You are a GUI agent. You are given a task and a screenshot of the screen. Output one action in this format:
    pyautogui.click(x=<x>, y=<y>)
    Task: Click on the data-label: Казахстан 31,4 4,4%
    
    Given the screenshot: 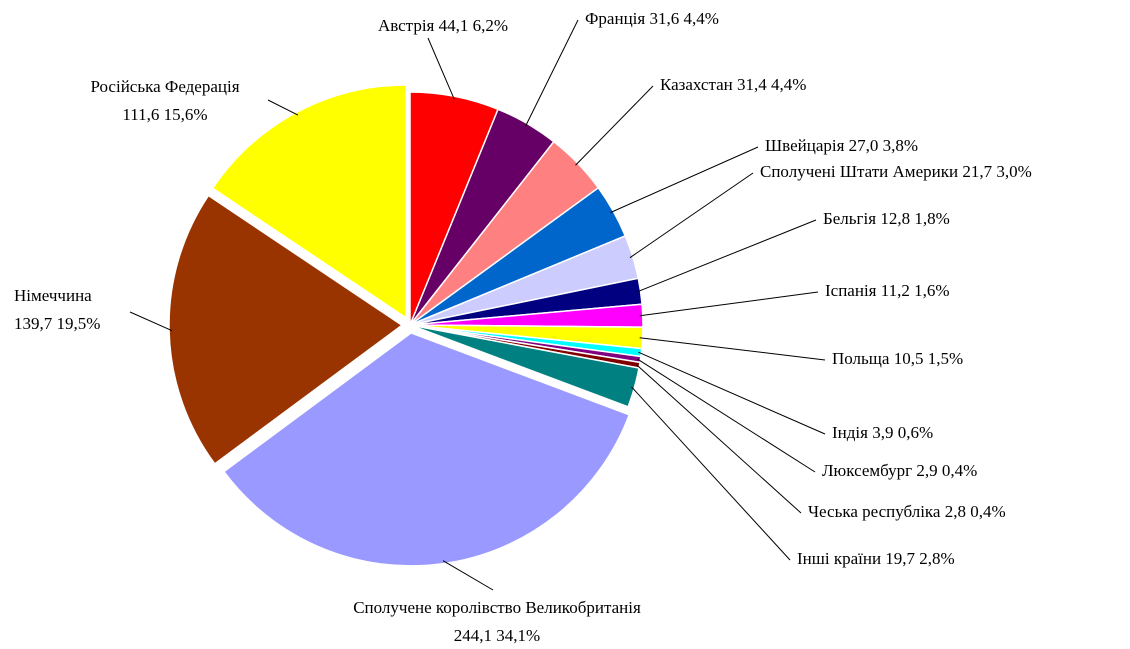 What is the action you would take?
    pyautogui.click(x=733, y=84)
    